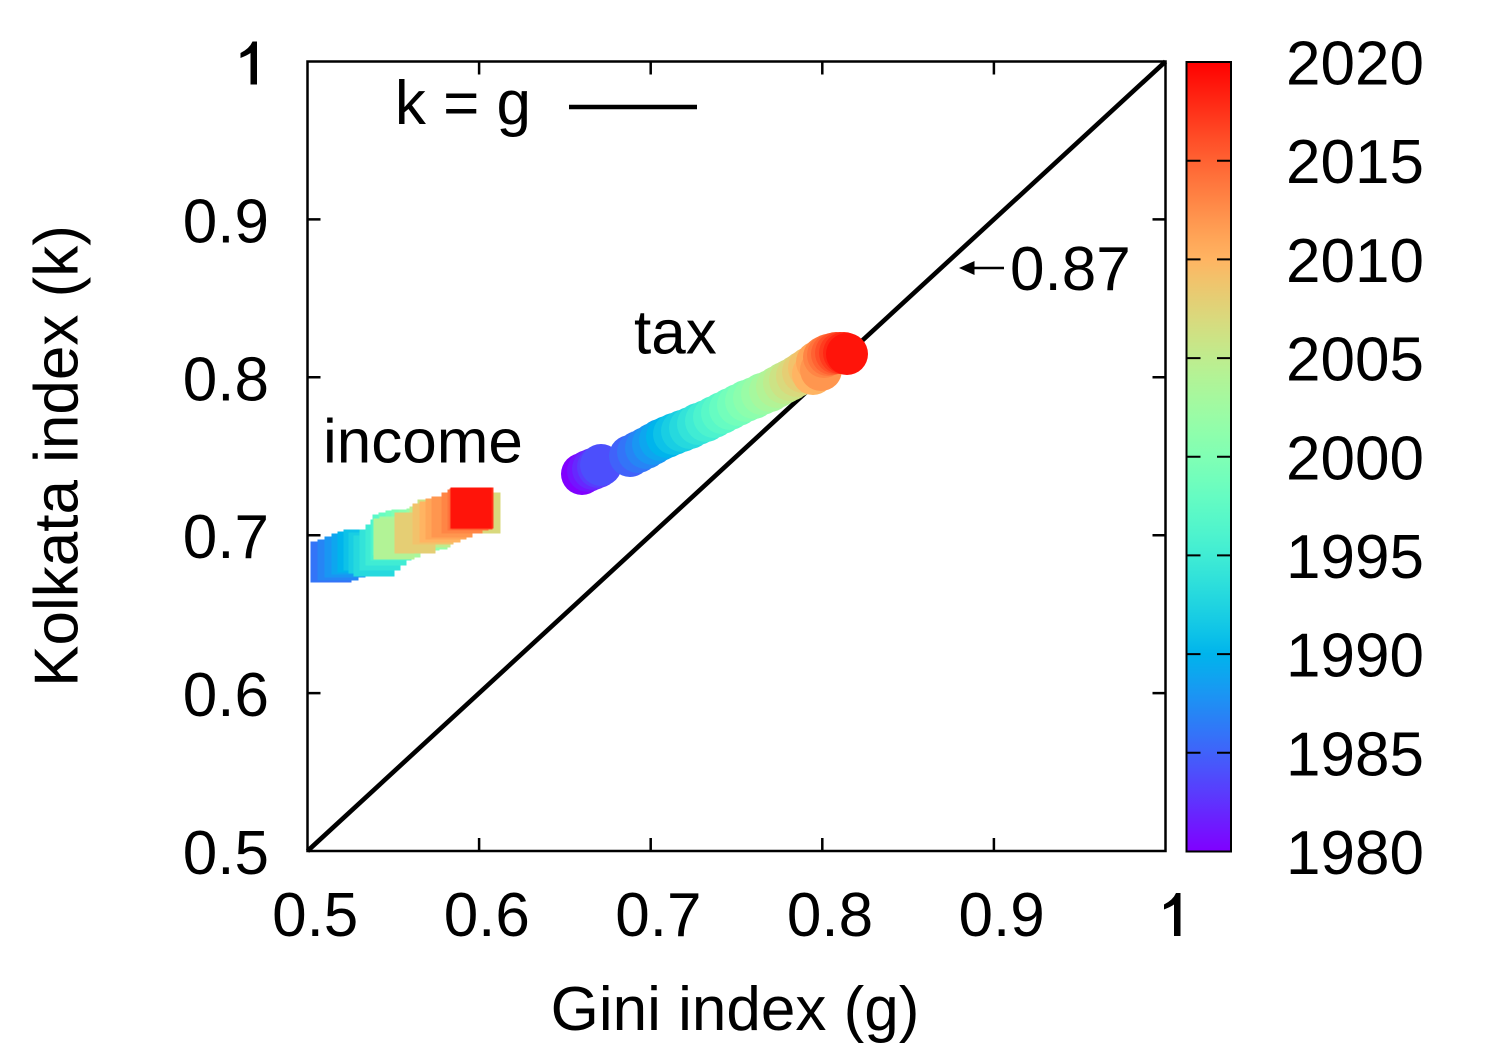 The width and height of the screenshot is (1504, 1053). What do you see at coordinates (1355, 853) in the screenshot?
I see `svg-text: 1980` at bounding box center [1355, 853].